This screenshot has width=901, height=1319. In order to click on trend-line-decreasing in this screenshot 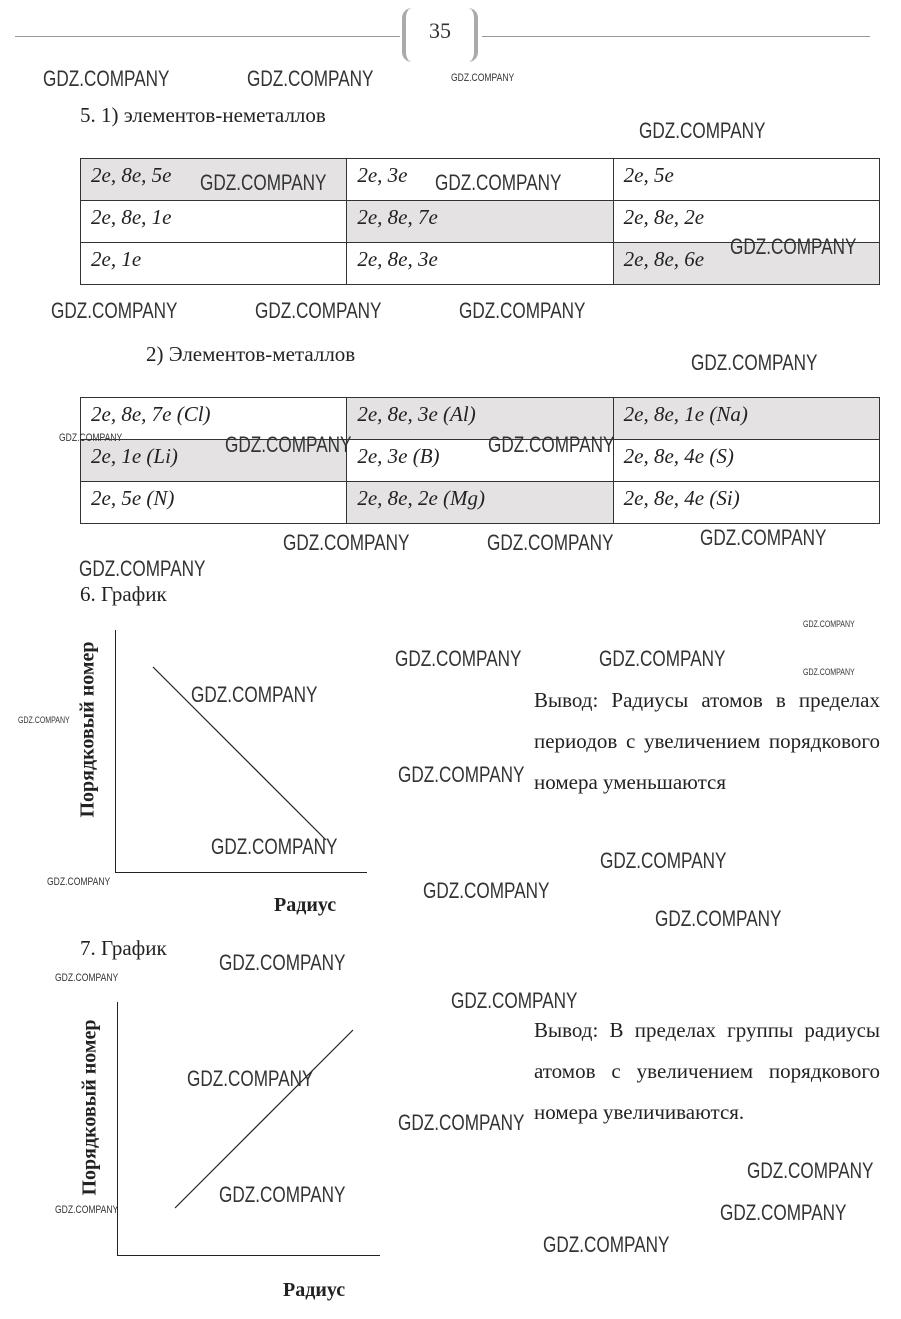, I will do `click(239, 753)`.